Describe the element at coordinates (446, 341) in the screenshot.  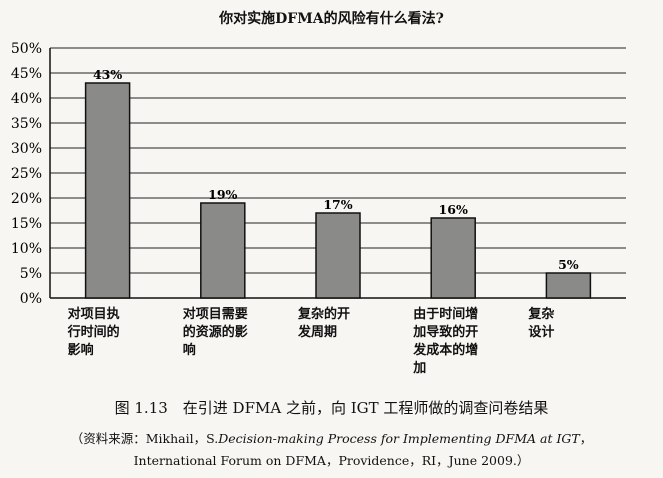
I see `x-tick-label: 由于时间增 加导致的开 发成本的增加` at that location.